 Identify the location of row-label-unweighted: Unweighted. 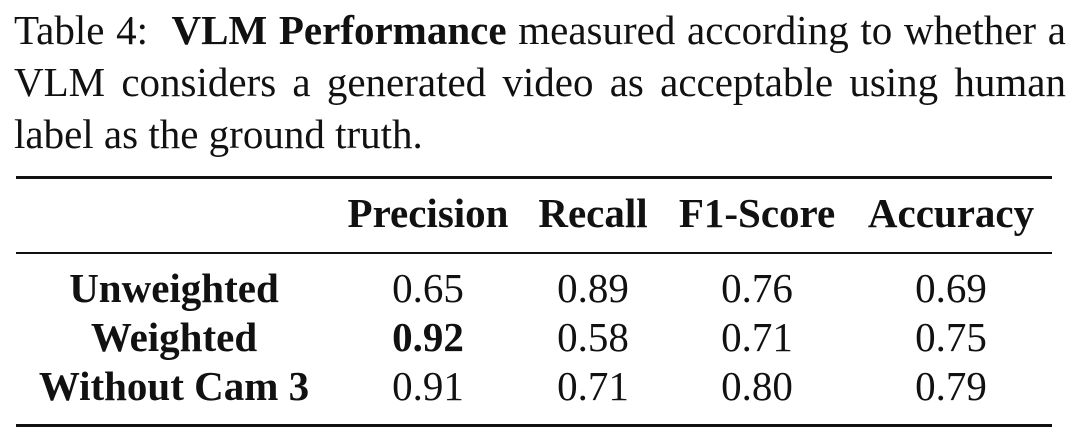
(174, 288).